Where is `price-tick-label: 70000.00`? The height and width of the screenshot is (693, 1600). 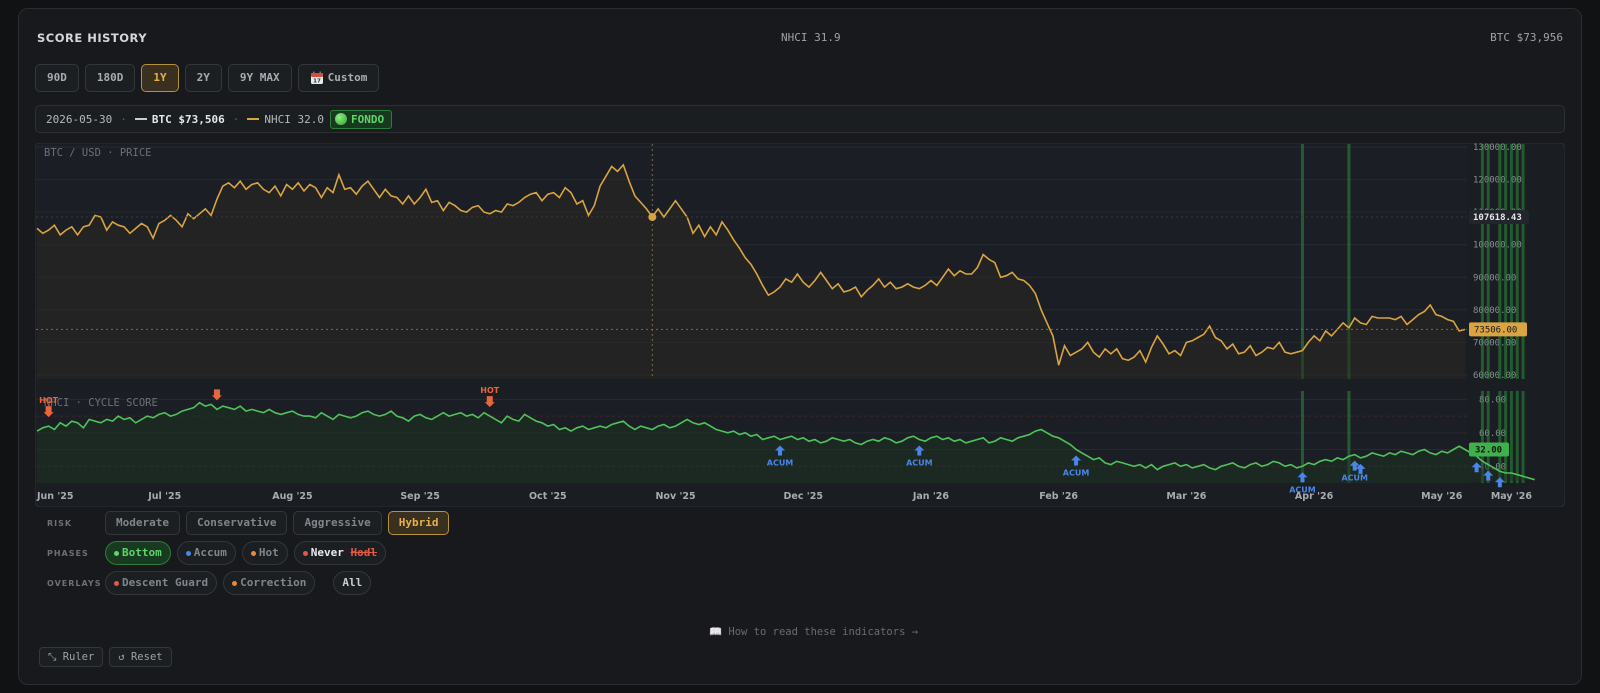
price-tick-label: 70000.00 is located at coordinates (1494, 343).